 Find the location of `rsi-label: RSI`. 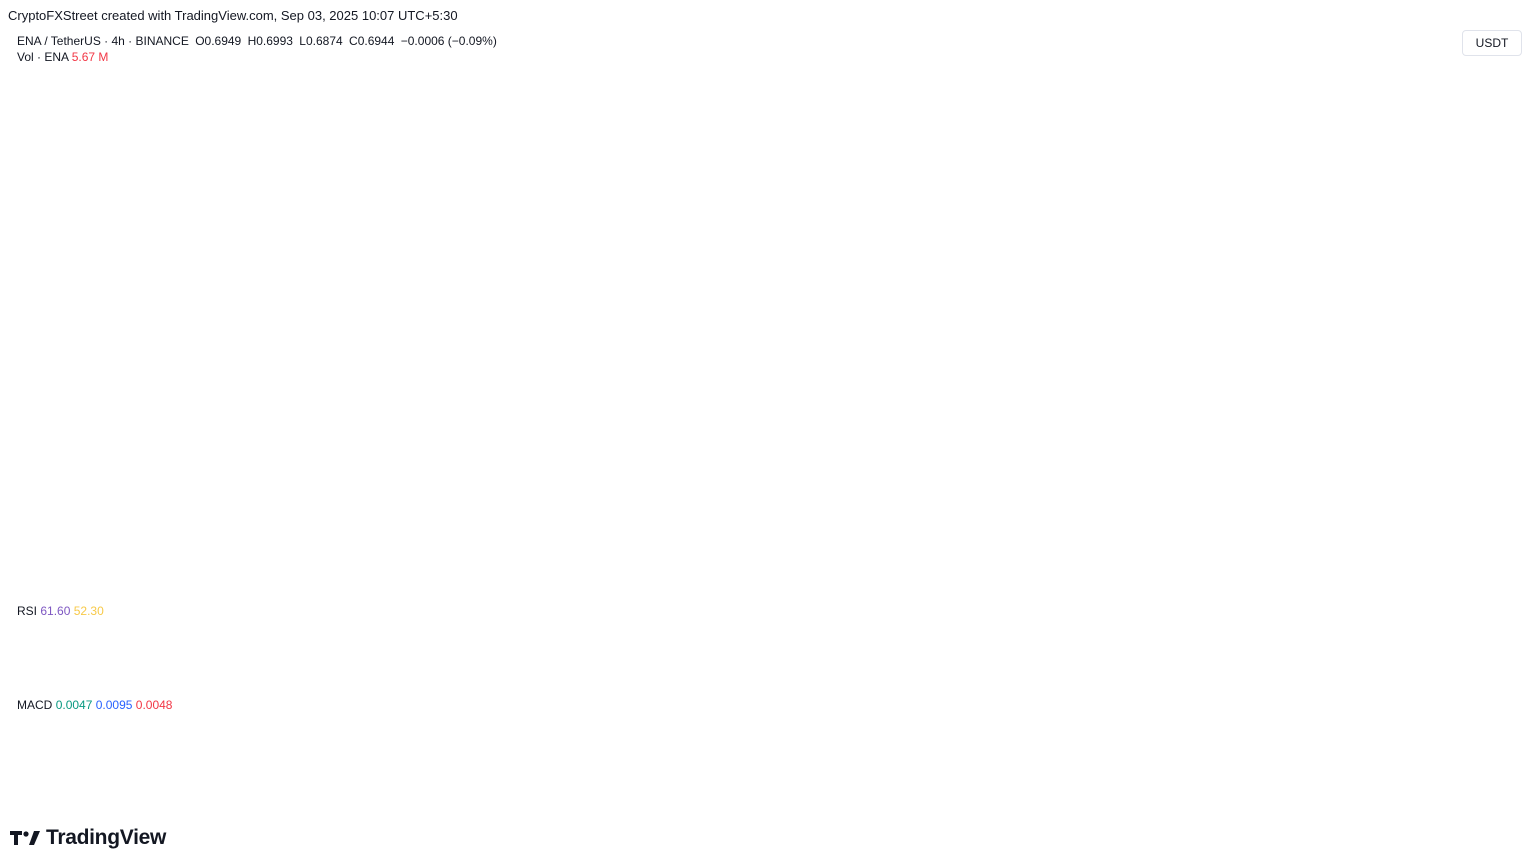

rsi-label: RSI is located at coordinates (27, 611).